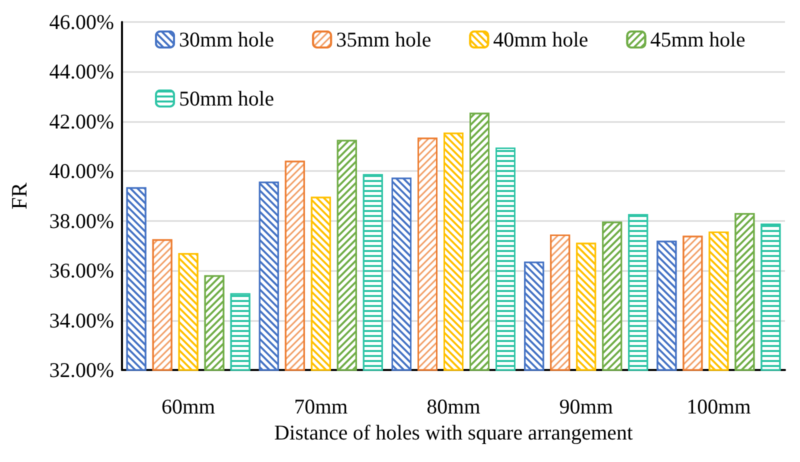  I want to click on legend-label: 50mm hole, so click(226, 98).